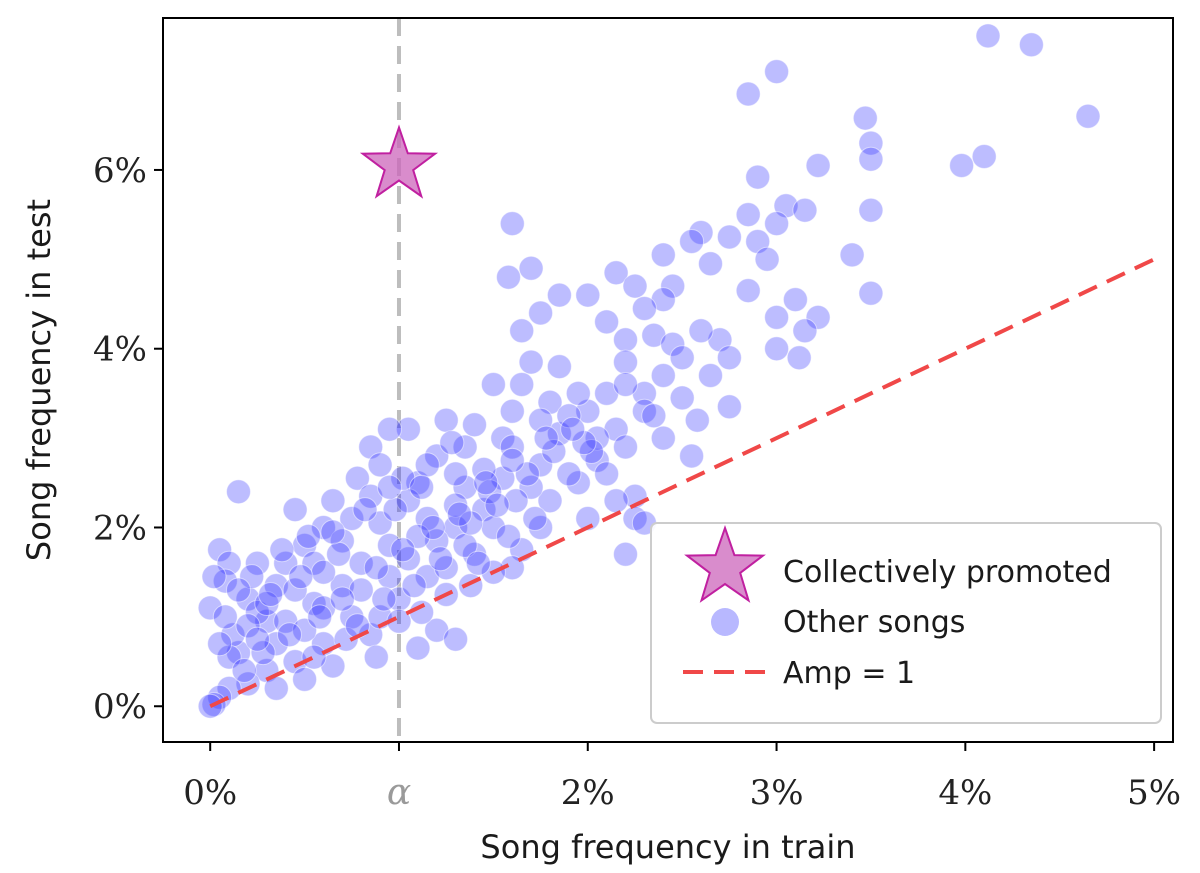 Image resolution: width=1200 pixels, height=873 pixels. Describe the element at coordinates (120, 528) in the screenshot. I see `y-tick-label: 2%` at that location.